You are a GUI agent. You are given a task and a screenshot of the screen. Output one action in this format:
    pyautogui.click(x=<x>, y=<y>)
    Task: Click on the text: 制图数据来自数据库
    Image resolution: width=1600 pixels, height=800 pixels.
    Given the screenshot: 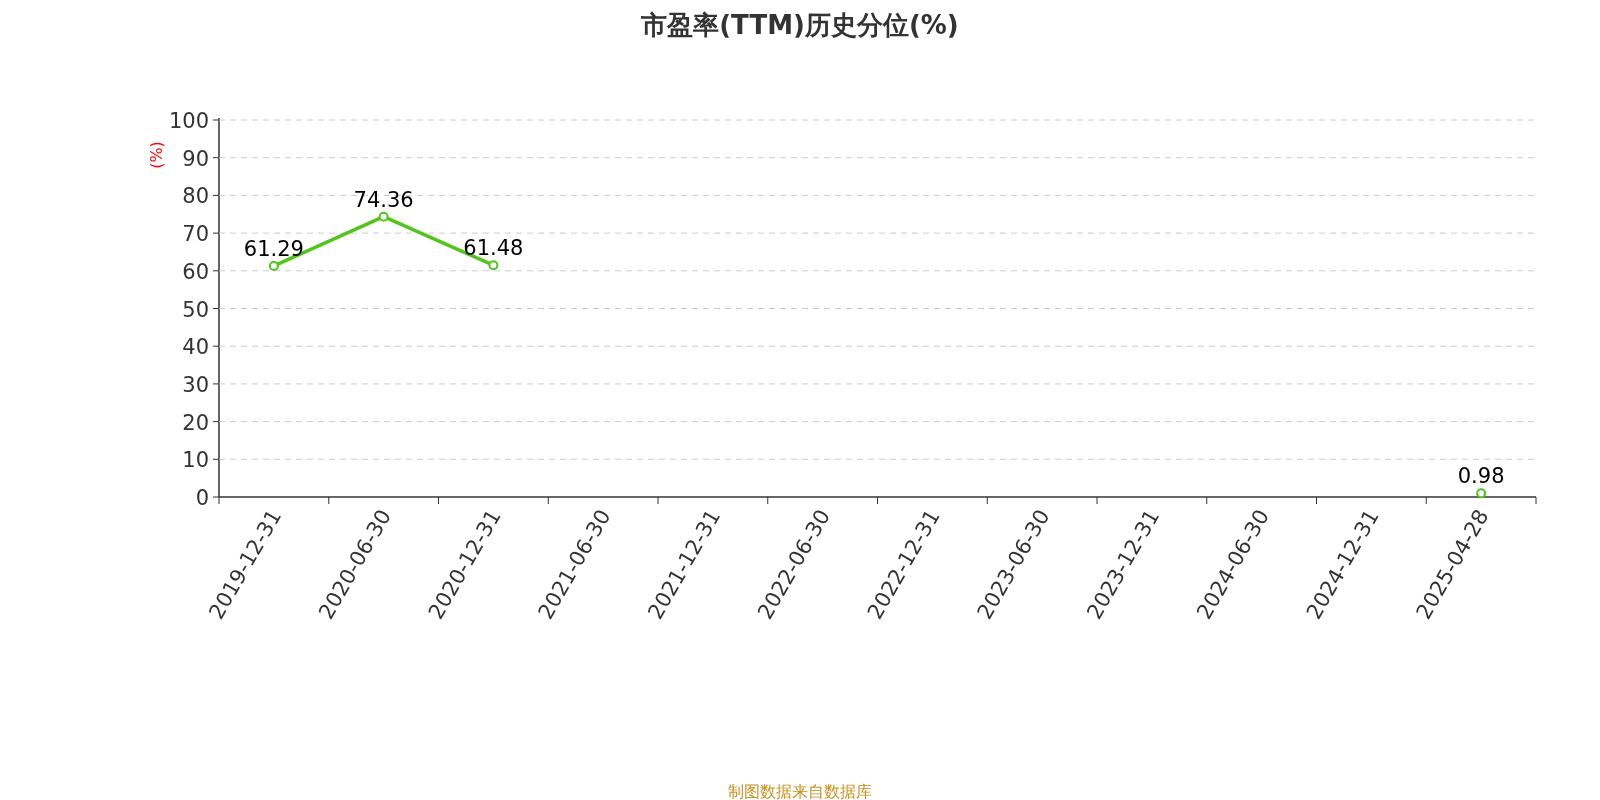 What is the action you would take?
    pyautogui.click(x=800, y=791)
    